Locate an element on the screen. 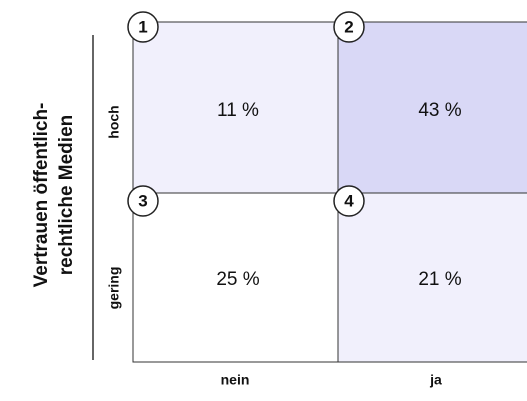 The width and height of the screenshot is (527, 401). row-label: gering is located at coordinates (114, 288).